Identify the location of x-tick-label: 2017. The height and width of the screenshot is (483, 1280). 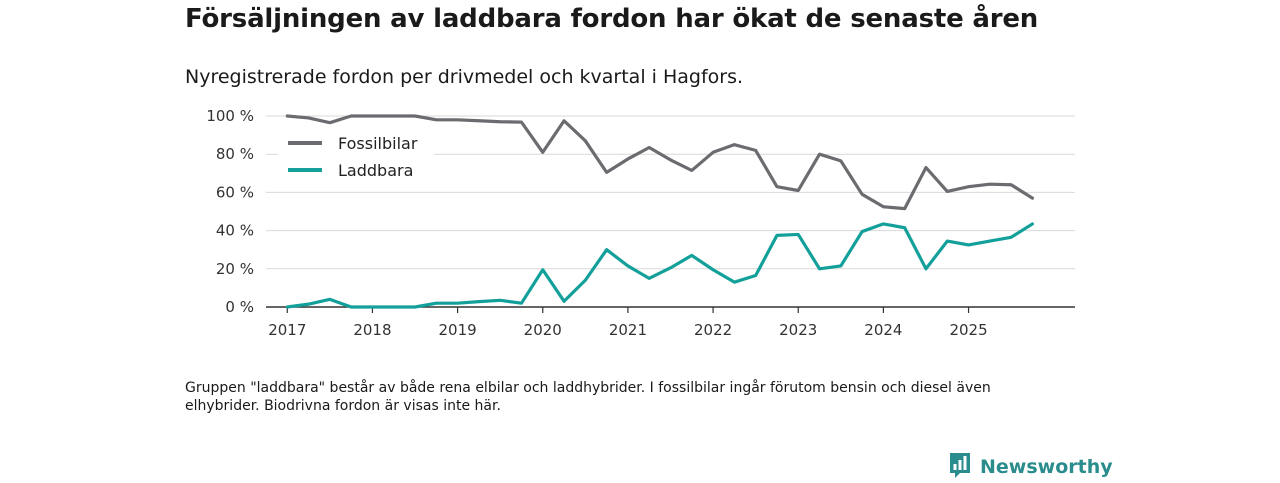
(287, 330).